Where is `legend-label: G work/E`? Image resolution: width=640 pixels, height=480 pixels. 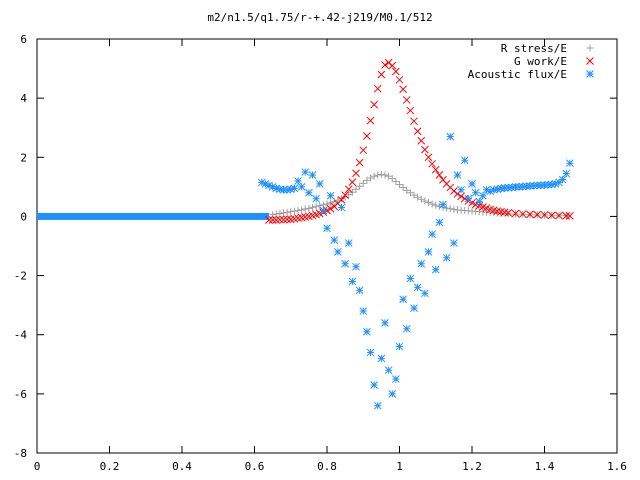 legend-label: G work/E is located at coordinates (540, 61).